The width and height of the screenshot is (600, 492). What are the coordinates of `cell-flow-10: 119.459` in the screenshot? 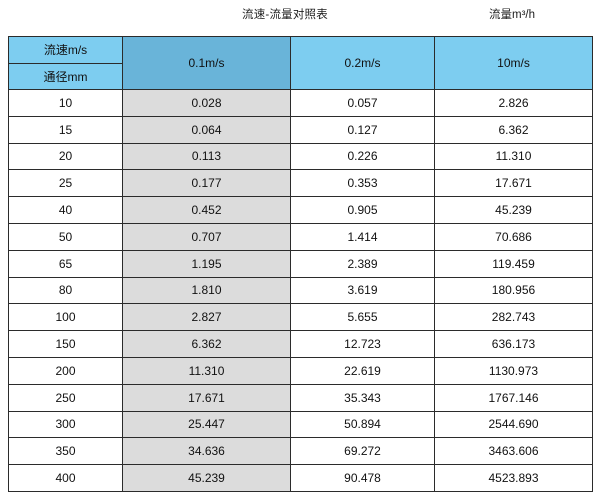 It's located at (513, 263).